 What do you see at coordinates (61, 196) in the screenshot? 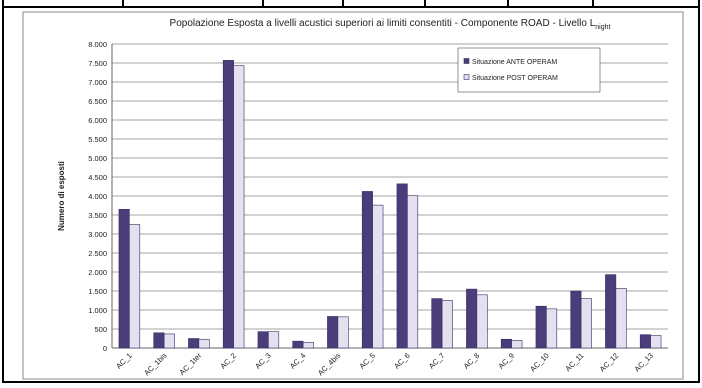
I see `y-axis-label: Numero di esposti` at bounding box center [61, 196].